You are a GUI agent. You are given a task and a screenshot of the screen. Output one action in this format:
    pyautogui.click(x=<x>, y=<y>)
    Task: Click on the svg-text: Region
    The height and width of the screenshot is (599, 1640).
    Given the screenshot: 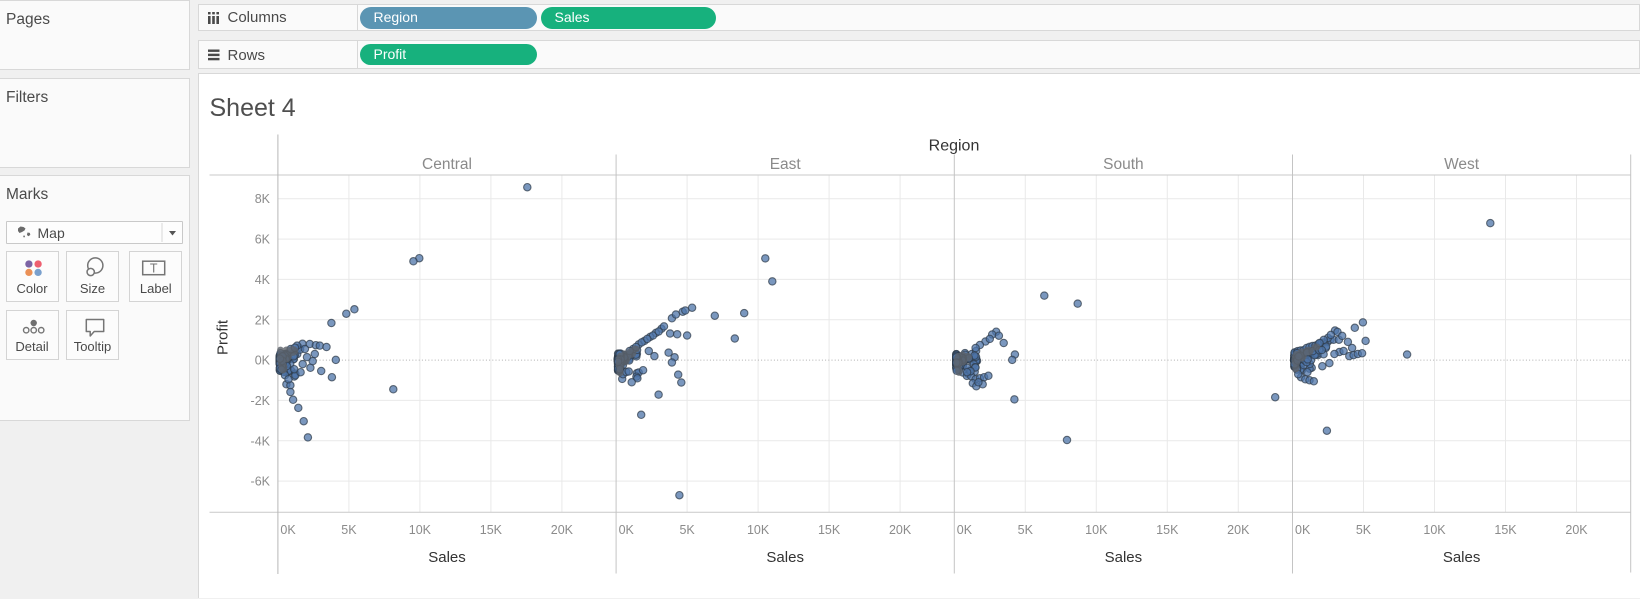 What is the action you would take?
    pyautogui.click(x=953, y=145)
    